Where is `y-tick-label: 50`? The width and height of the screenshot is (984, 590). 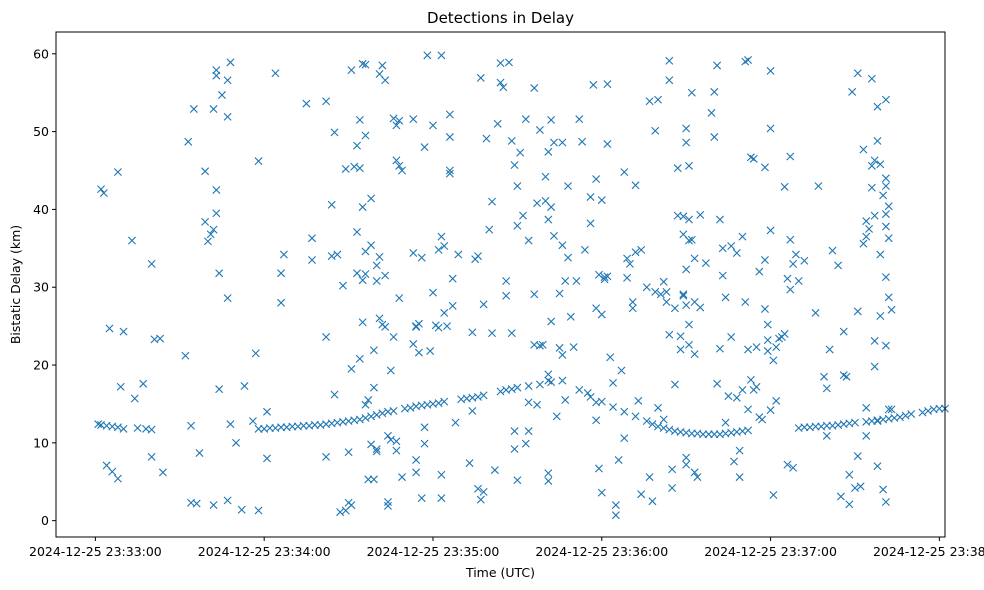 y-tick-label: 50 is located at coordinates (41, 131).